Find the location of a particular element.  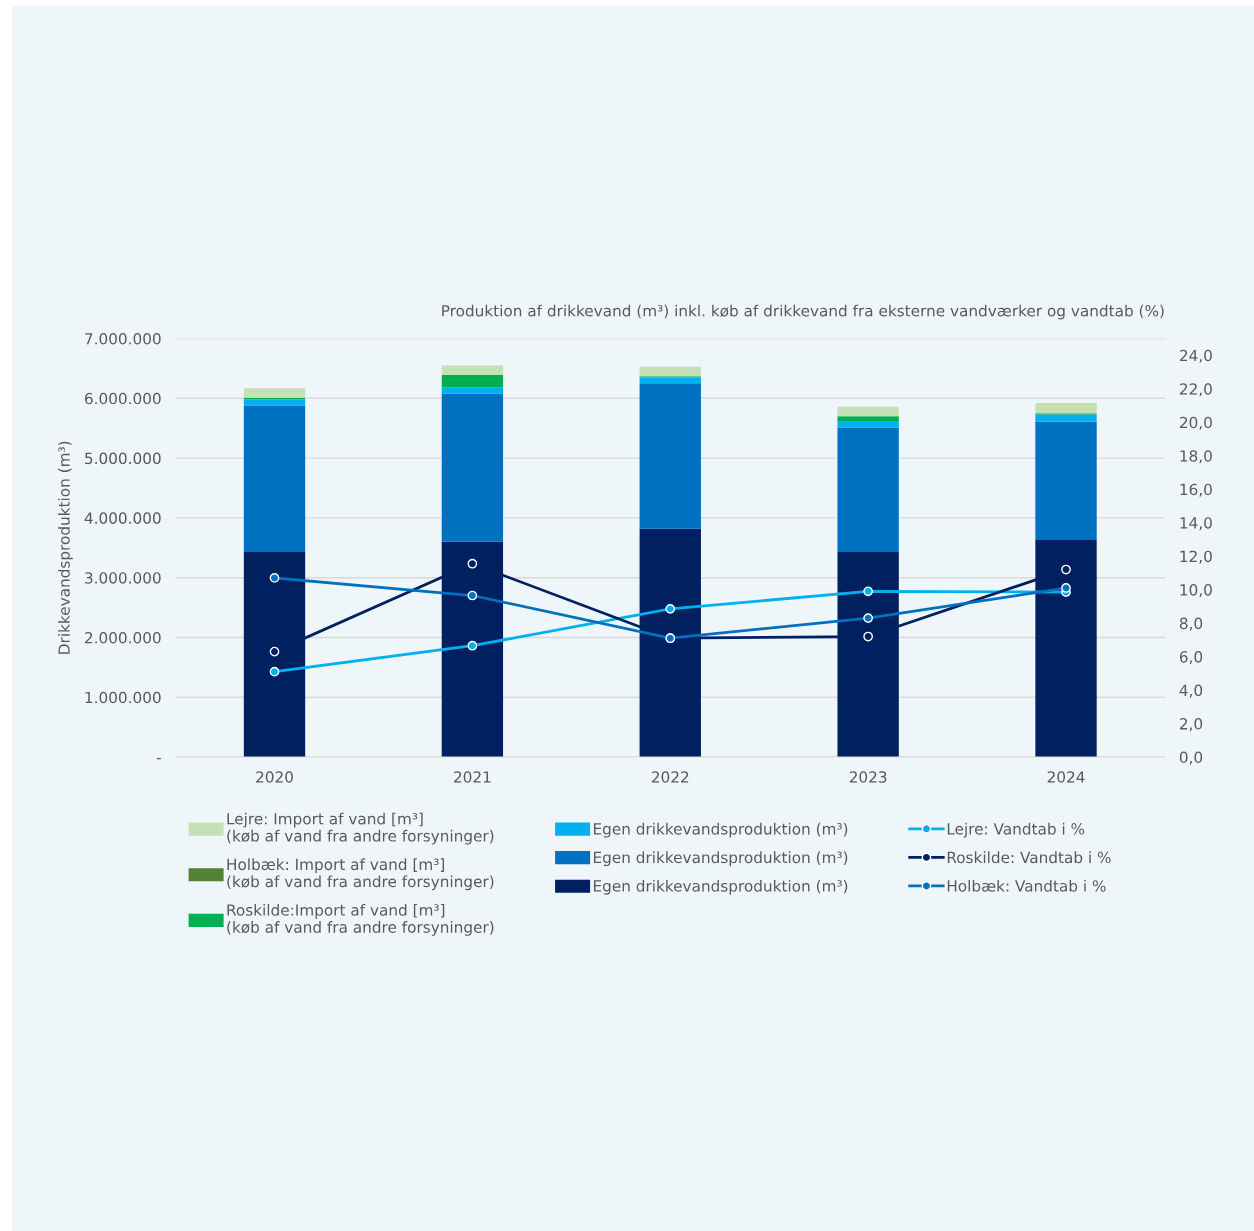

y2-tick-label: 8,0 is located at coordinates (1191, 624).